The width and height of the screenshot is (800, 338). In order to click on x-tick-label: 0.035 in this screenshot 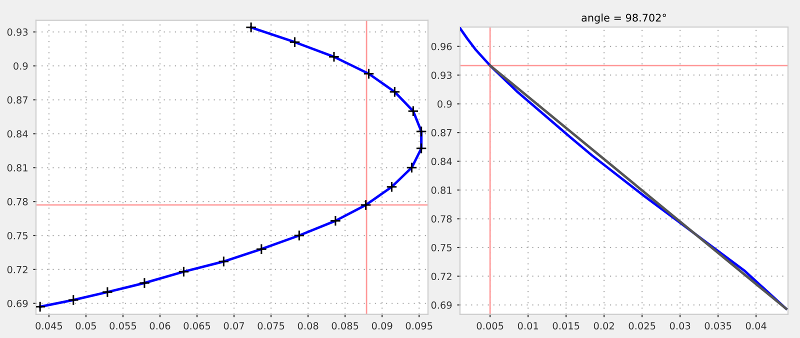, I will do `click(718, 326)`.